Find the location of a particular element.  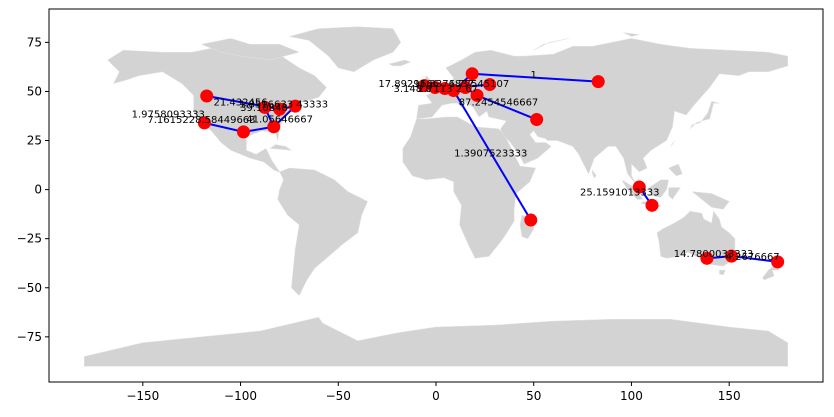

edge-weight-label: 25.1591013333 is located at coordinates (620, 193).